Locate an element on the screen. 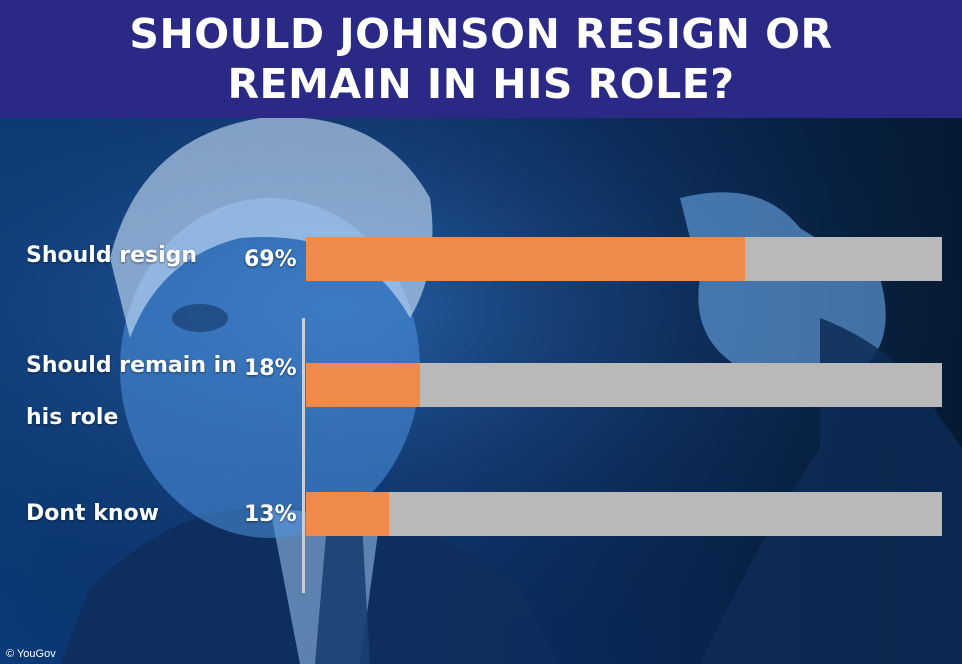 The width and height of the screenshot is (962, 664). bar-track-resign is located at coordinates (624, 259).